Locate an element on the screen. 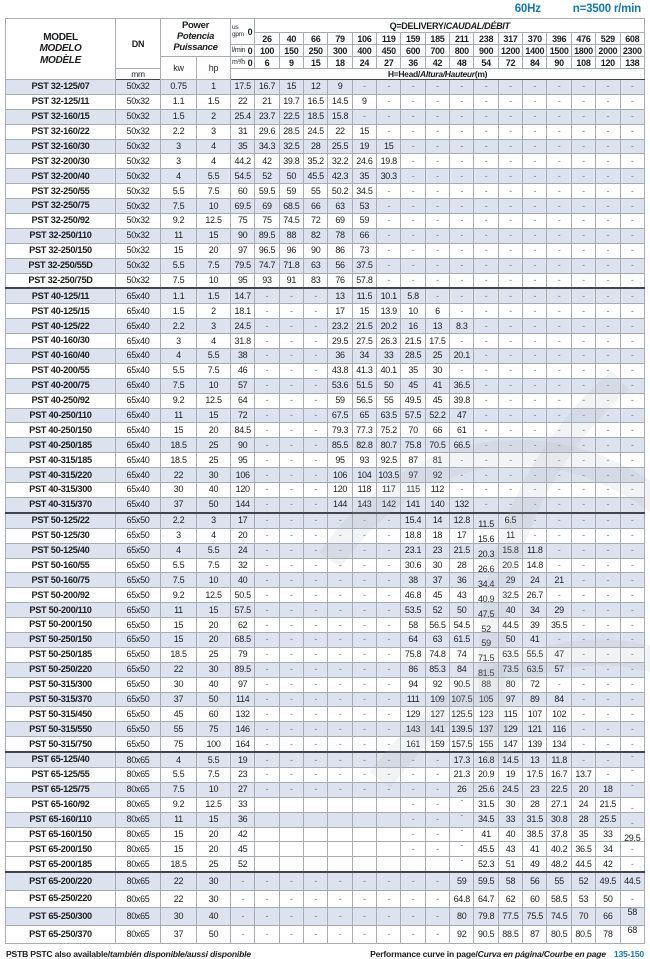 The height and width of the screenshot is (959, 650). head-value-cell: 31 is located at coordinates (242, 131).